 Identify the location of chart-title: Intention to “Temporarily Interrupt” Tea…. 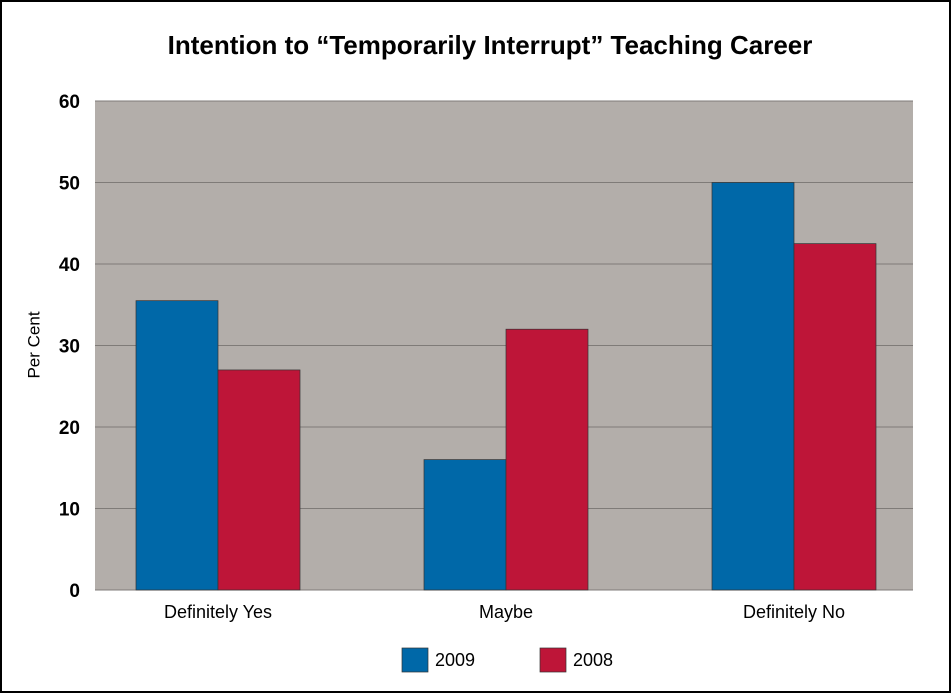
(490, 45).